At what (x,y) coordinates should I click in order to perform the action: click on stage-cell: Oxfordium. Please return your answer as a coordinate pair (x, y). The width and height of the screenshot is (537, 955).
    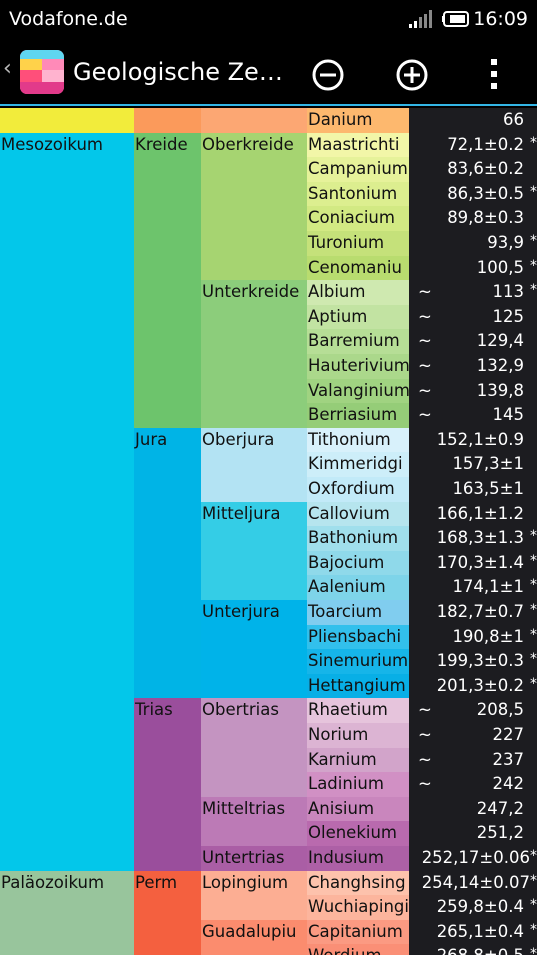
    Looking at the image, I should click on (358, 489).